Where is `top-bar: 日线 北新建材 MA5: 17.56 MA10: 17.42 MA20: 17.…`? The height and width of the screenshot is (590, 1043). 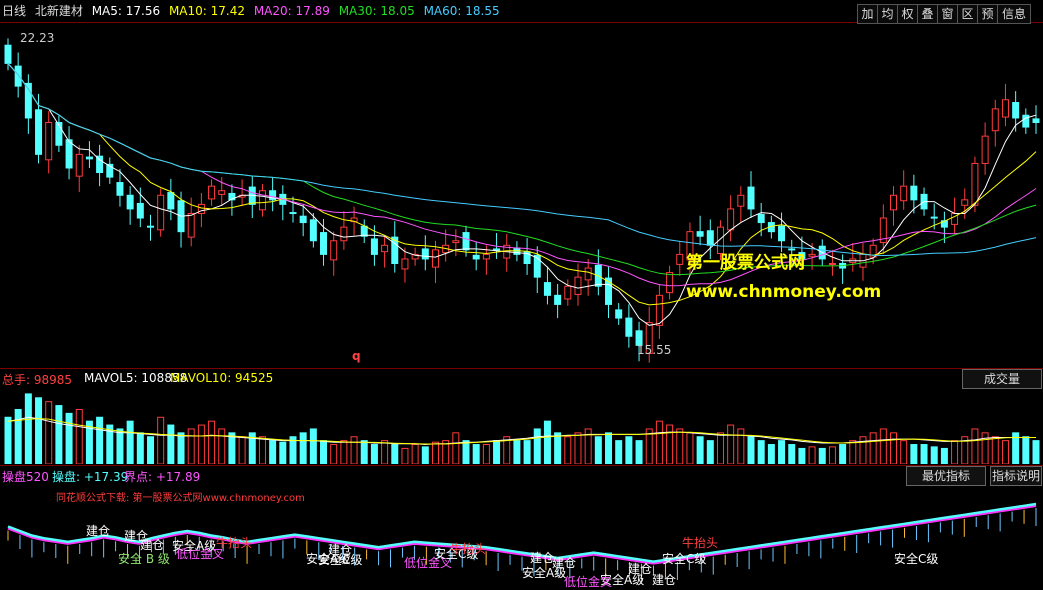
top-bar: 日线 北新建材 MA5: 17.56 MA10: 17.42 MA20: 17.… is located at coordinates (521, 11).